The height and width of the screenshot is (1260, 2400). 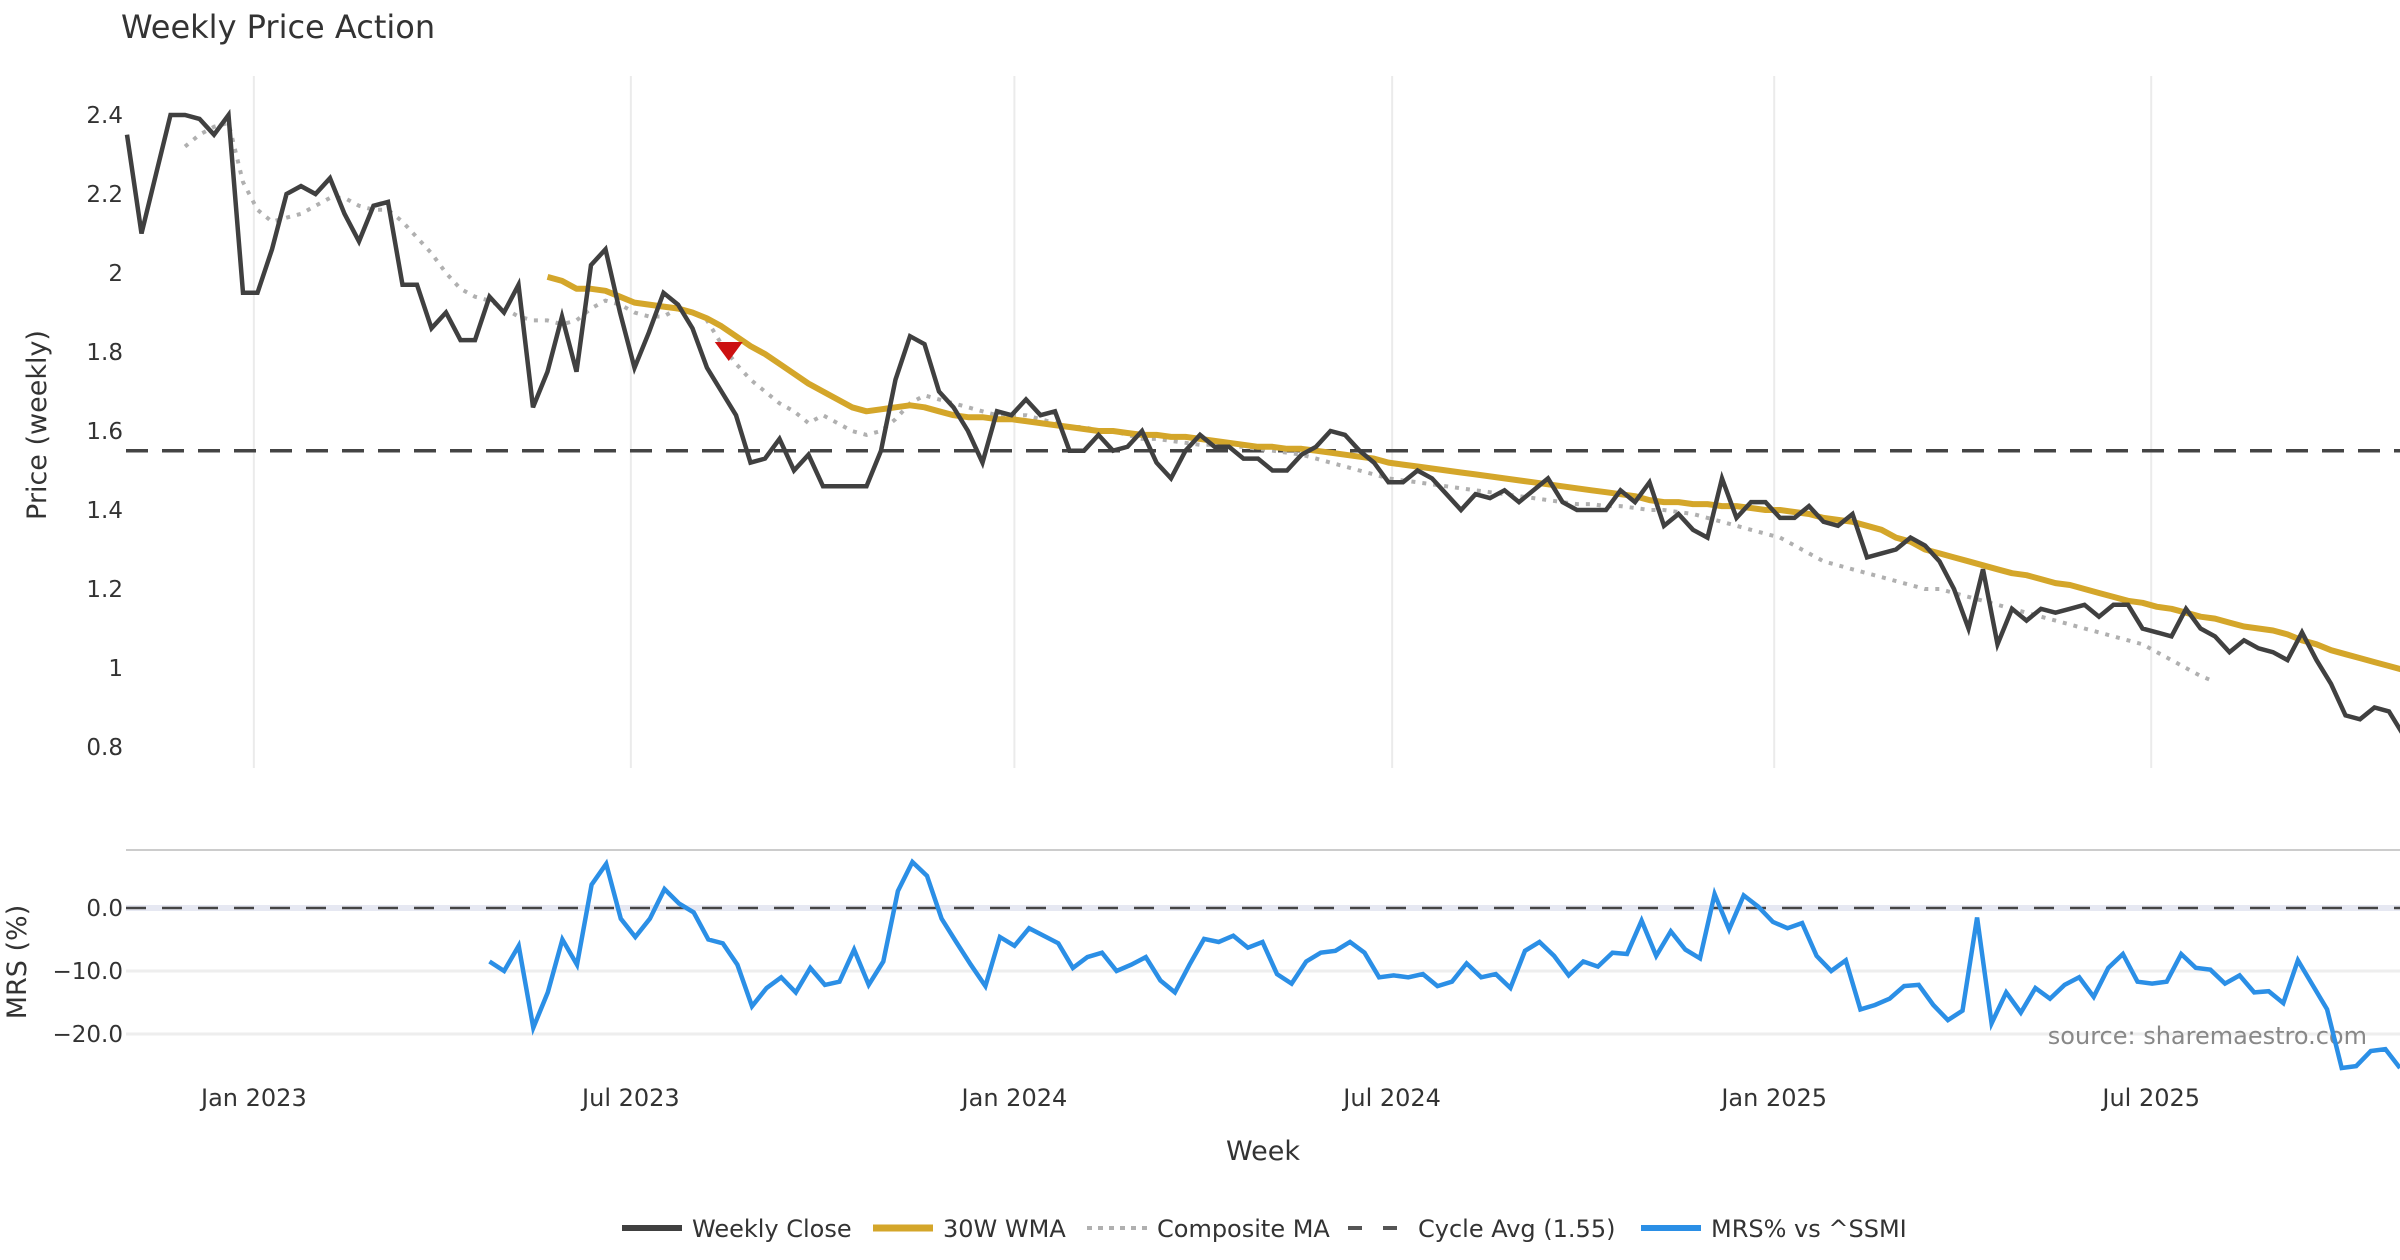 I want to click on series-line-mrs-vs-ssmi, so click(x=1444, y=964).